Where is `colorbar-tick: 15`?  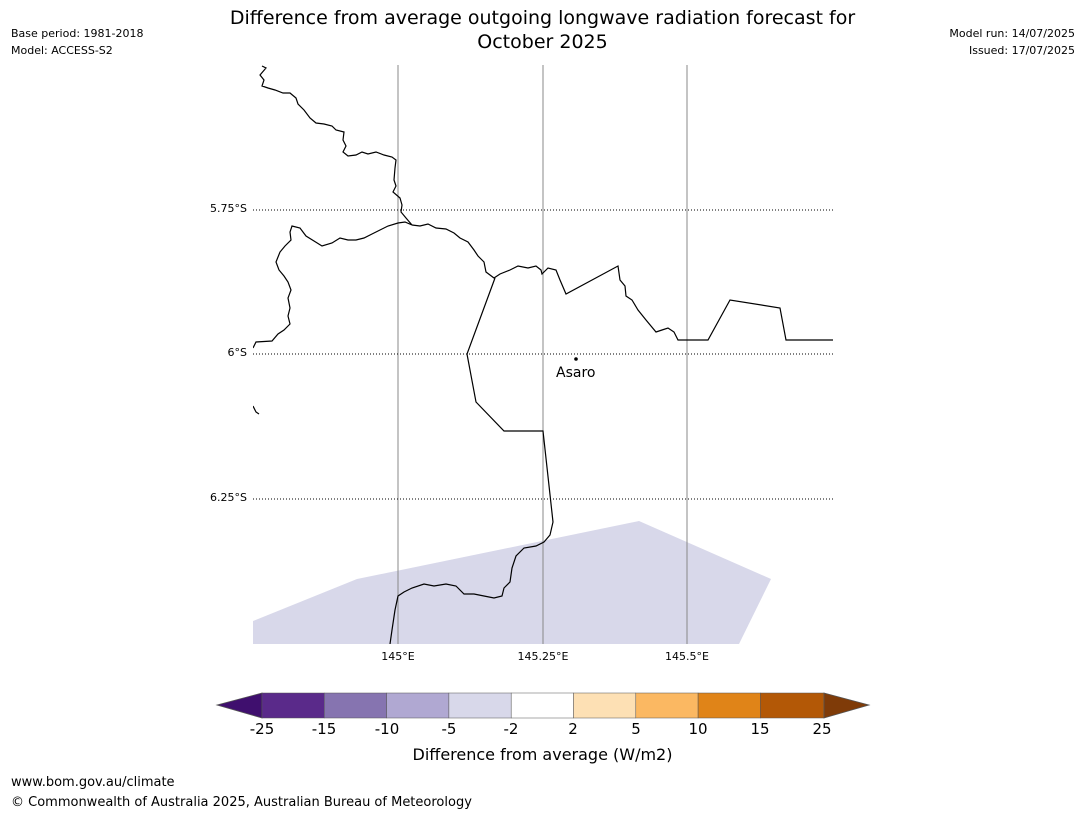 colorbar-tick: 15 is located at coordinates (760, 729).